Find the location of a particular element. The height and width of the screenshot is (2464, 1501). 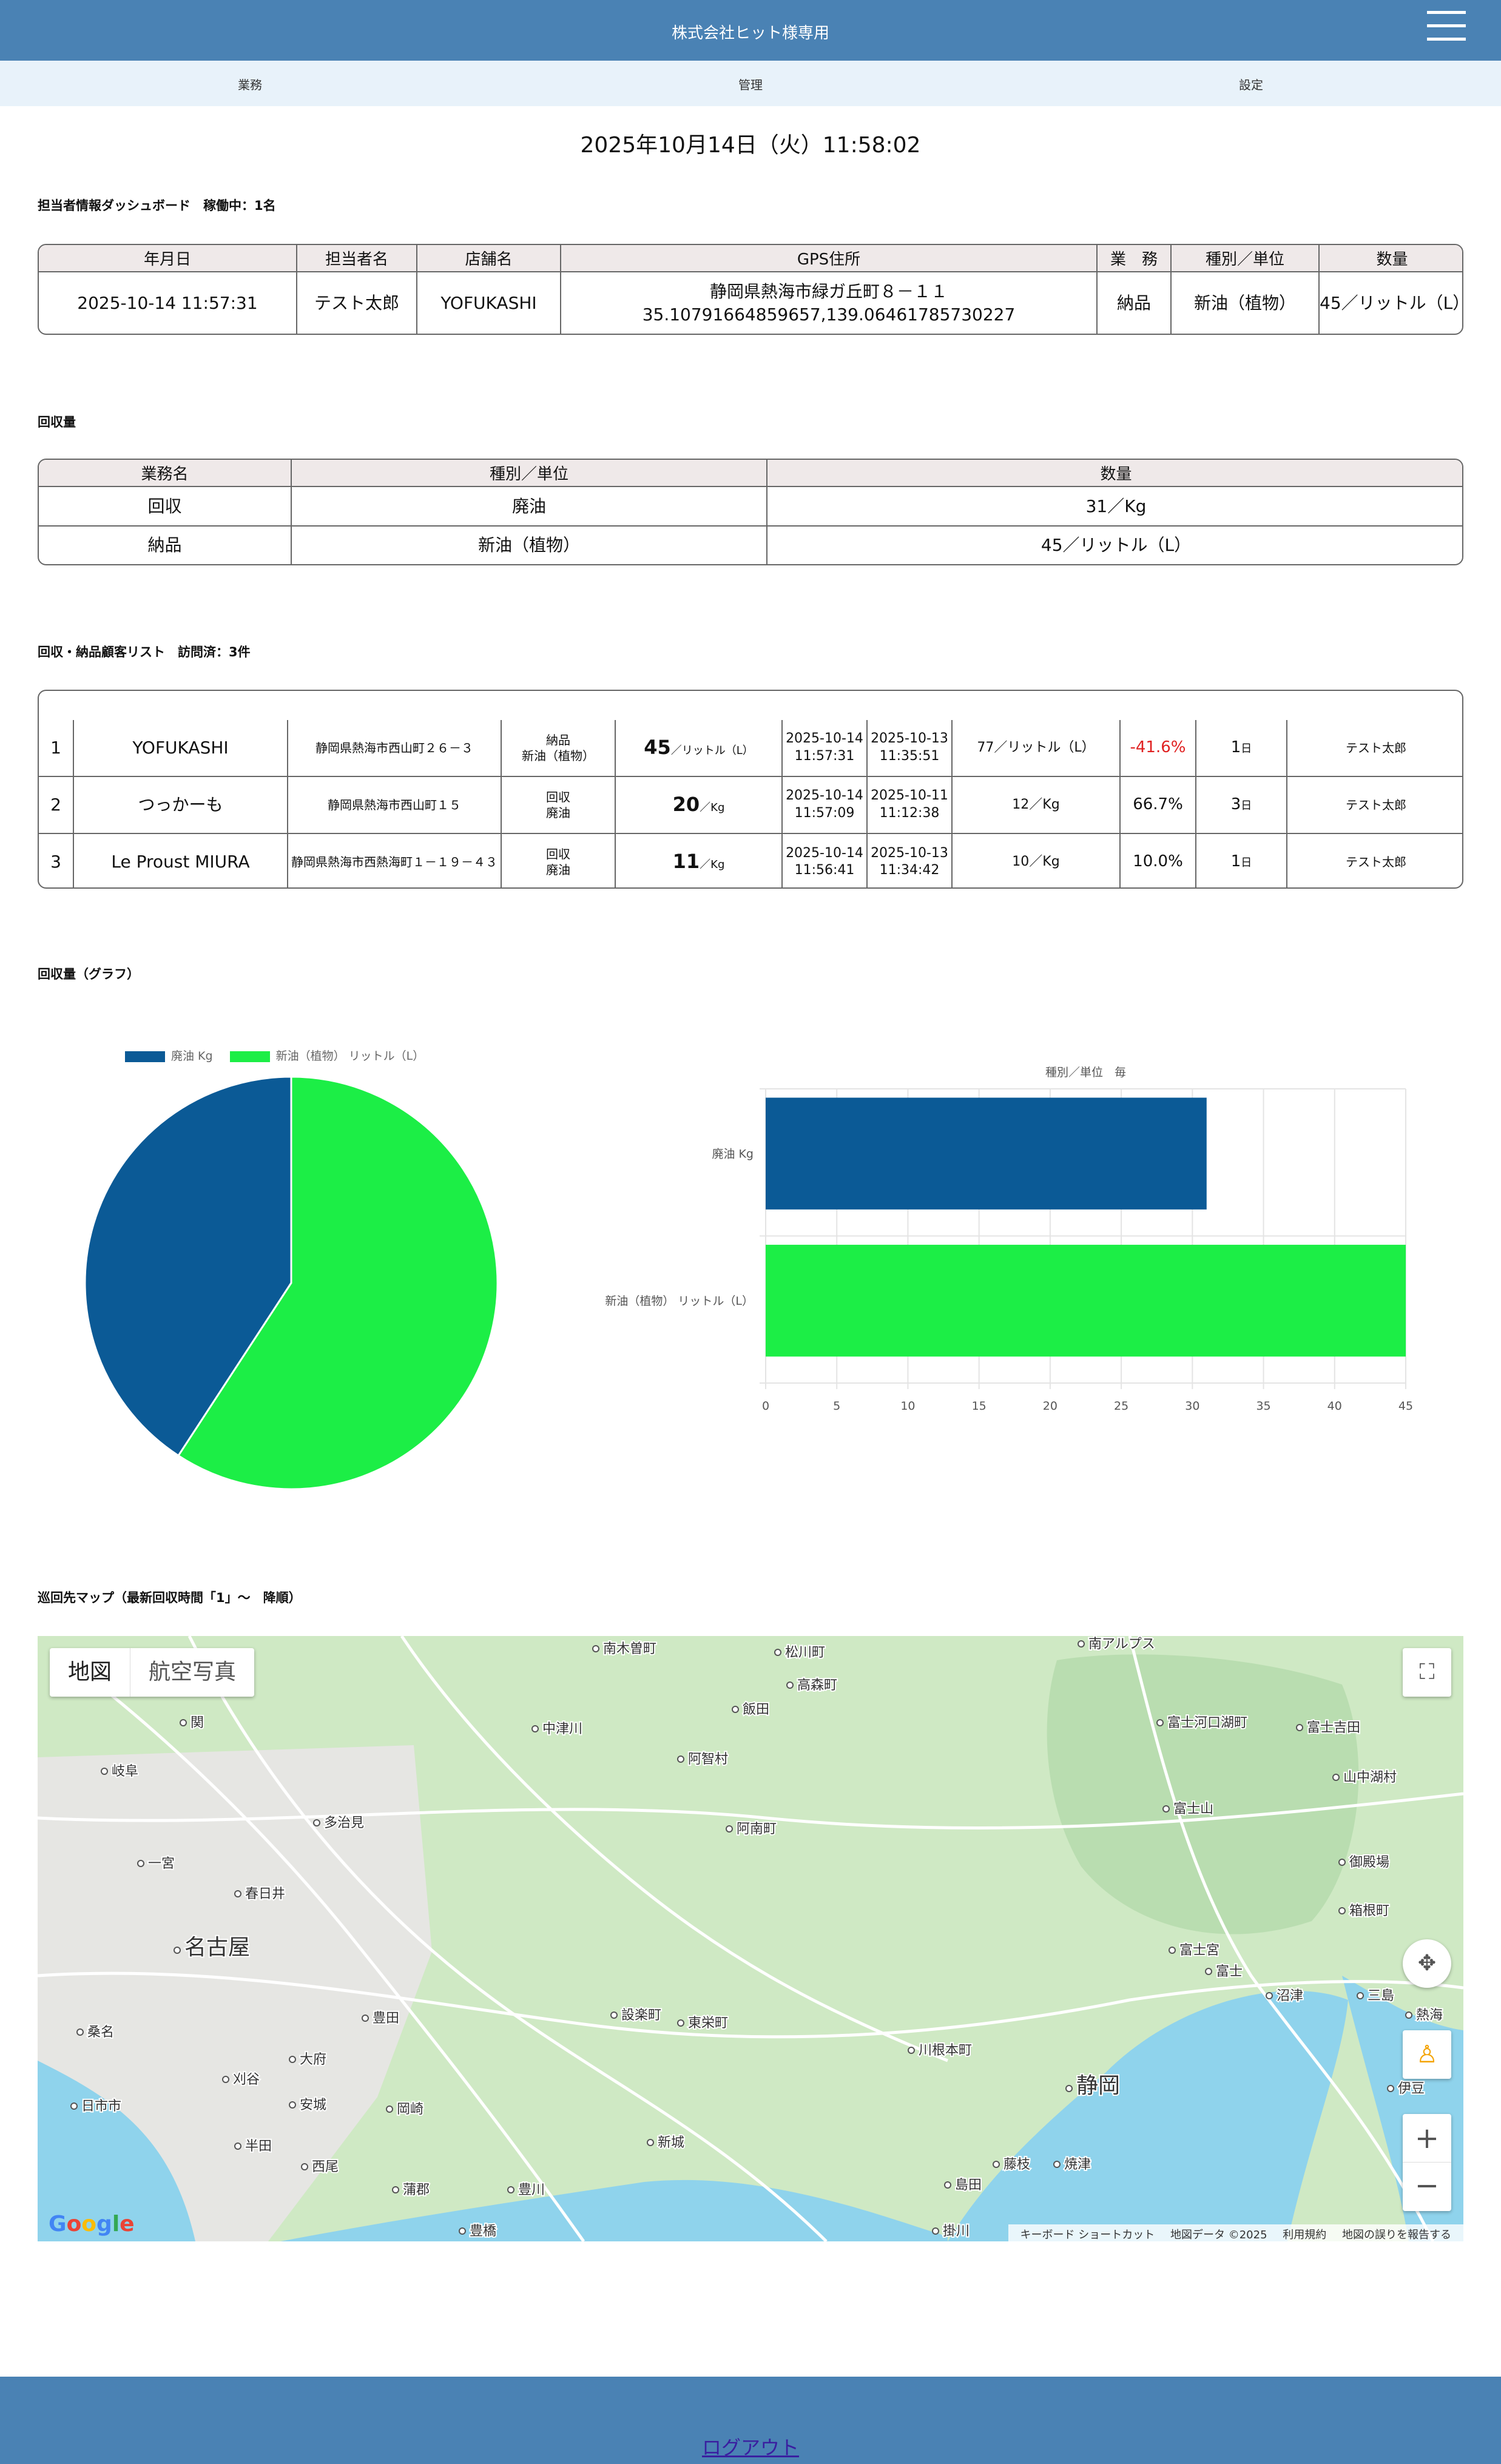

cell-previous-qty: 10／Kg is located at coordinates (1036, 860).